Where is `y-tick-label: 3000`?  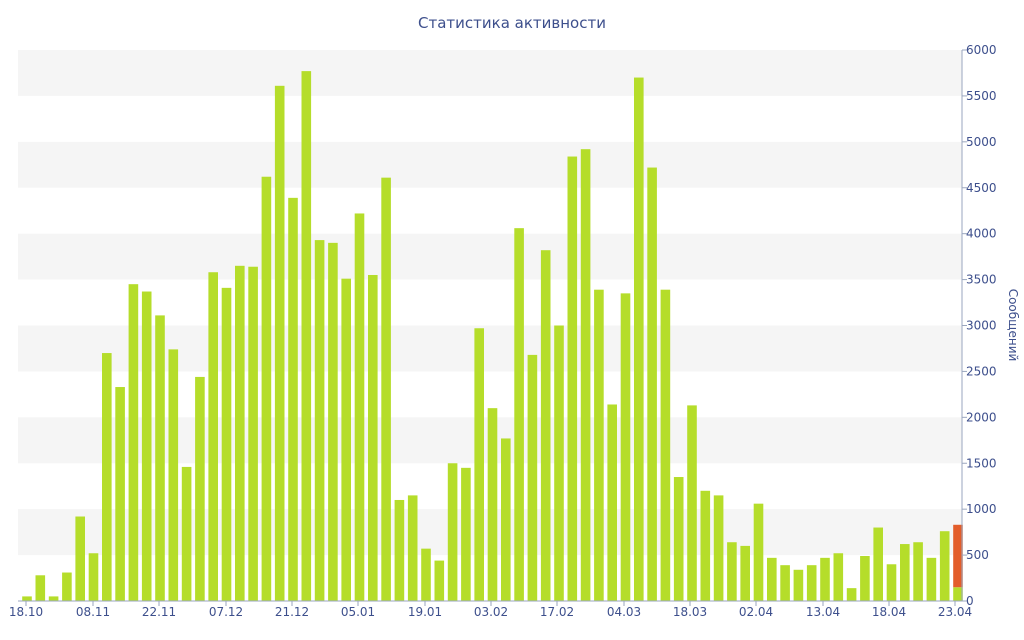
y-tick-label: 3000 is located at coordinates (981, 326).